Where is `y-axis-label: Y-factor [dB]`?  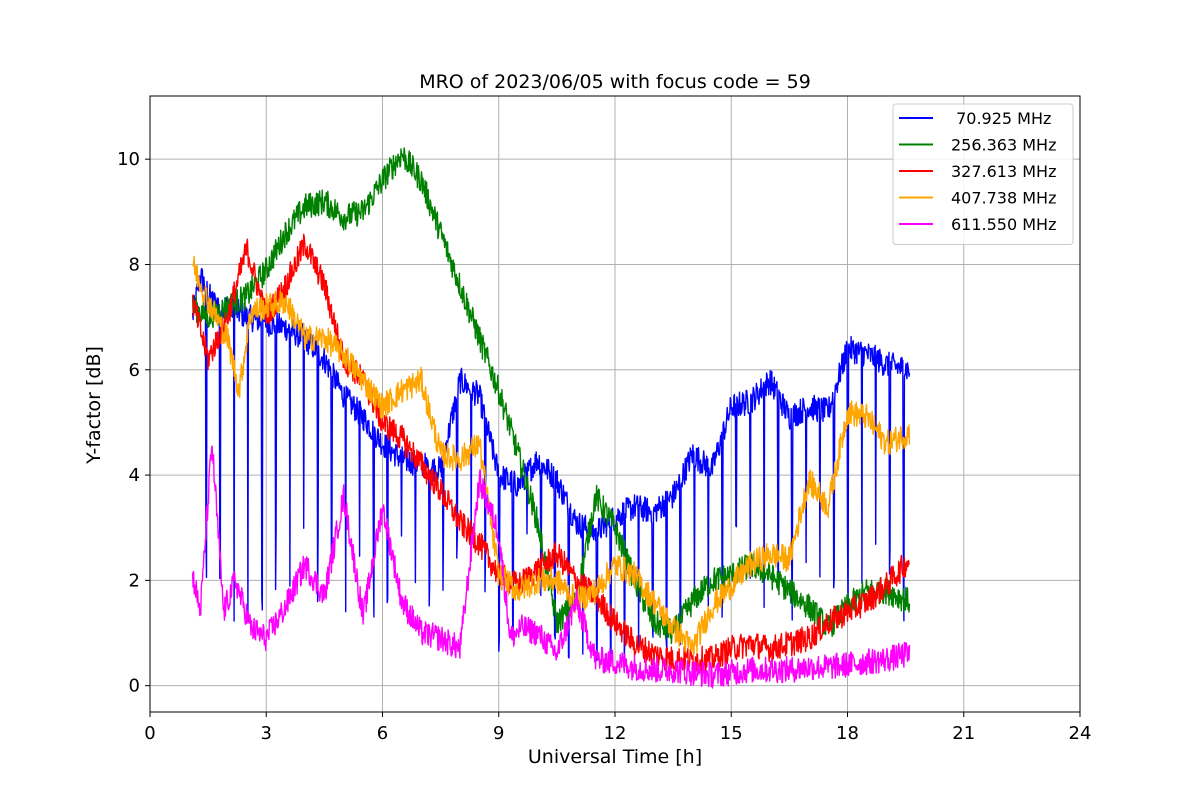
y-axis-label: Y-factor [dB] is located at coordinates (94, 405).